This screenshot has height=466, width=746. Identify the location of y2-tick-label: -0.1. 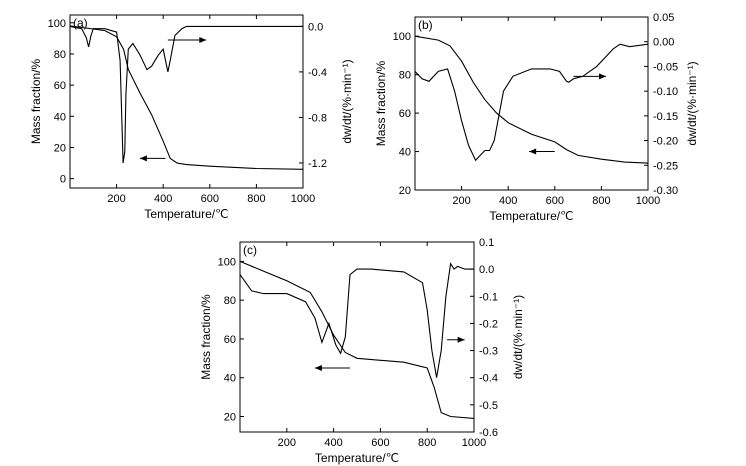
(488, 297).